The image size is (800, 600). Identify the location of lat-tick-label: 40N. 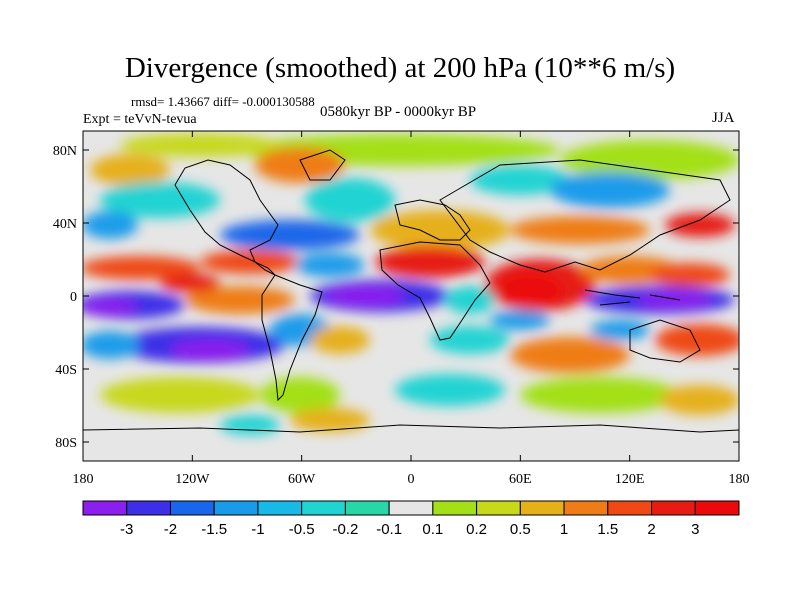
(65, 224).